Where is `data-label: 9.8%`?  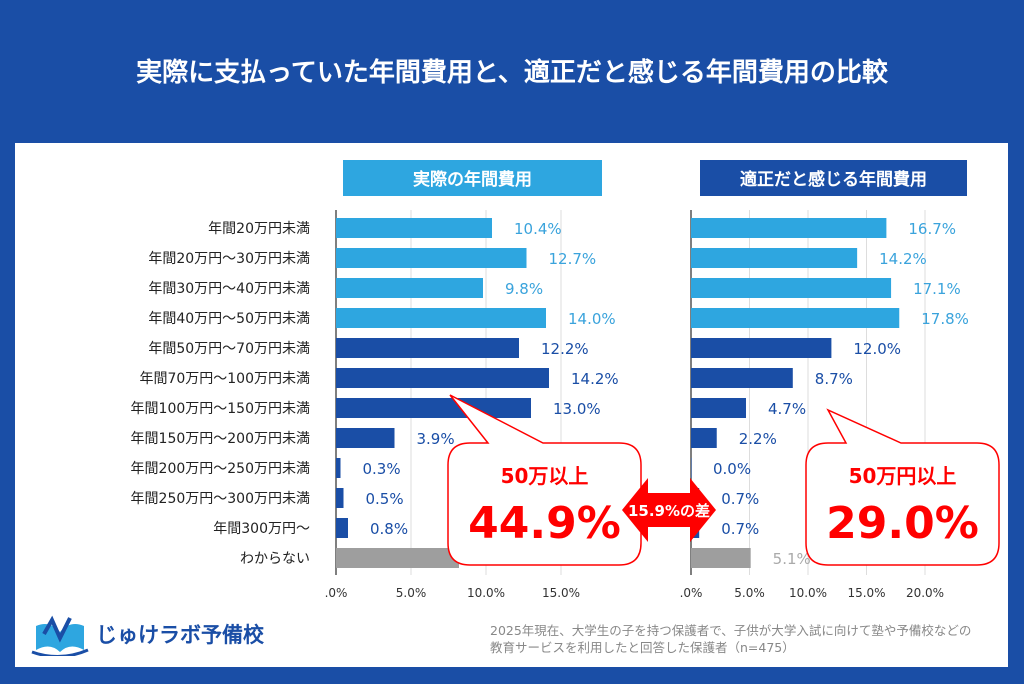
data-label: 9.8% is located at coordinates (524, 289).